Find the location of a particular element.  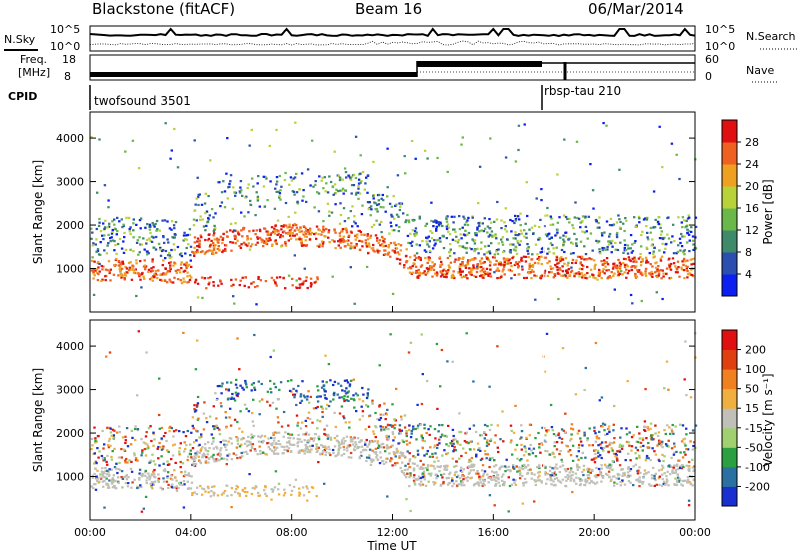

colorbar-swatch is located at coordinates (729, 457).